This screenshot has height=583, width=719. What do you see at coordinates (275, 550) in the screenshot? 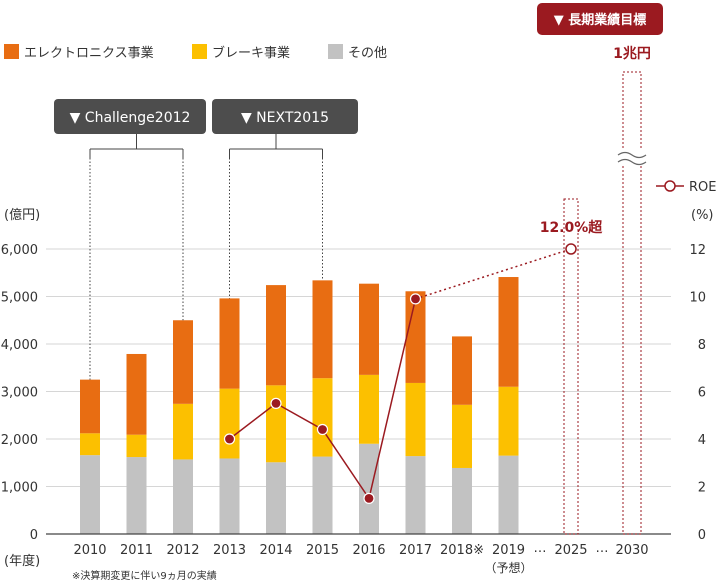
I see `x-tick-label: 2014` at bounding box center [275, 550].